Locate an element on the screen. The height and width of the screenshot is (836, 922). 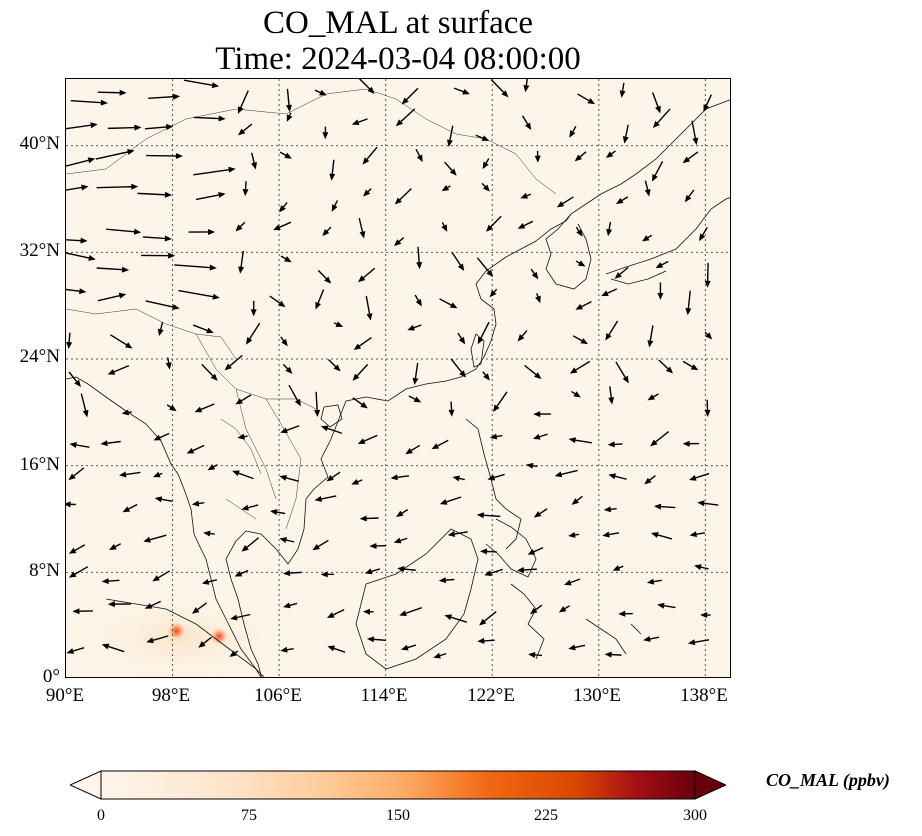
colorbar-gradient is located at coordinates (398, 785).